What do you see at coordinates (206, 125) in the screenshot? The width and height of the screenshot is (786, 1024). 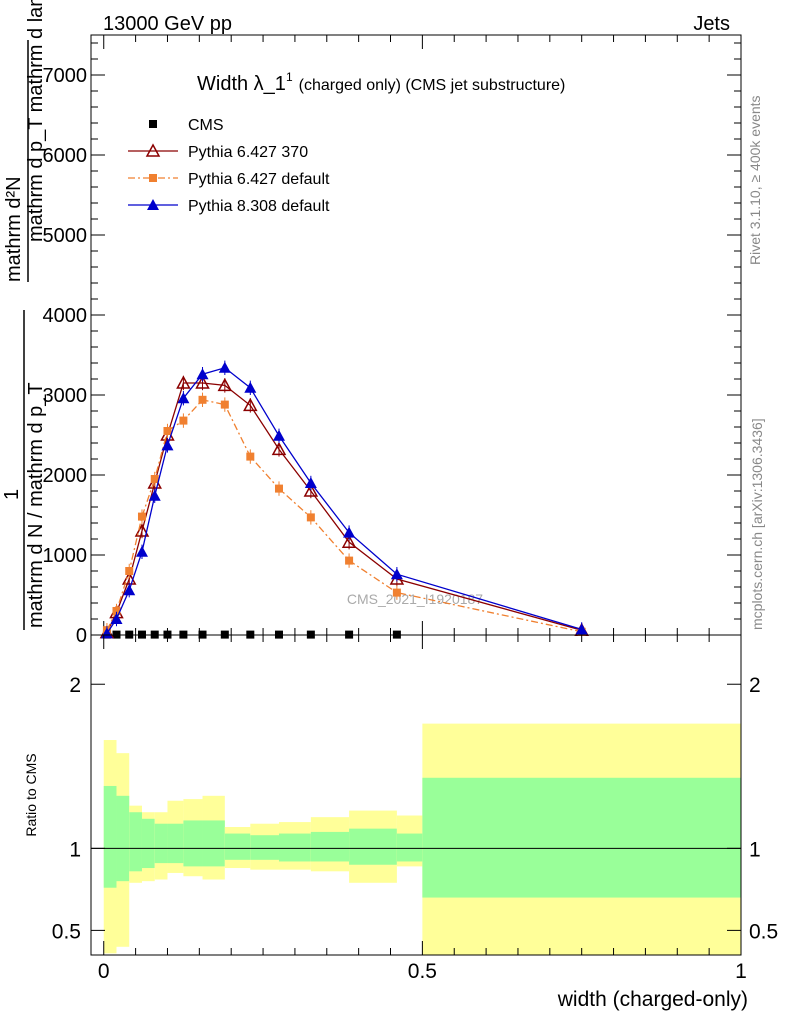 I see `legend-label: CMS` at bounding box center [206, 125].